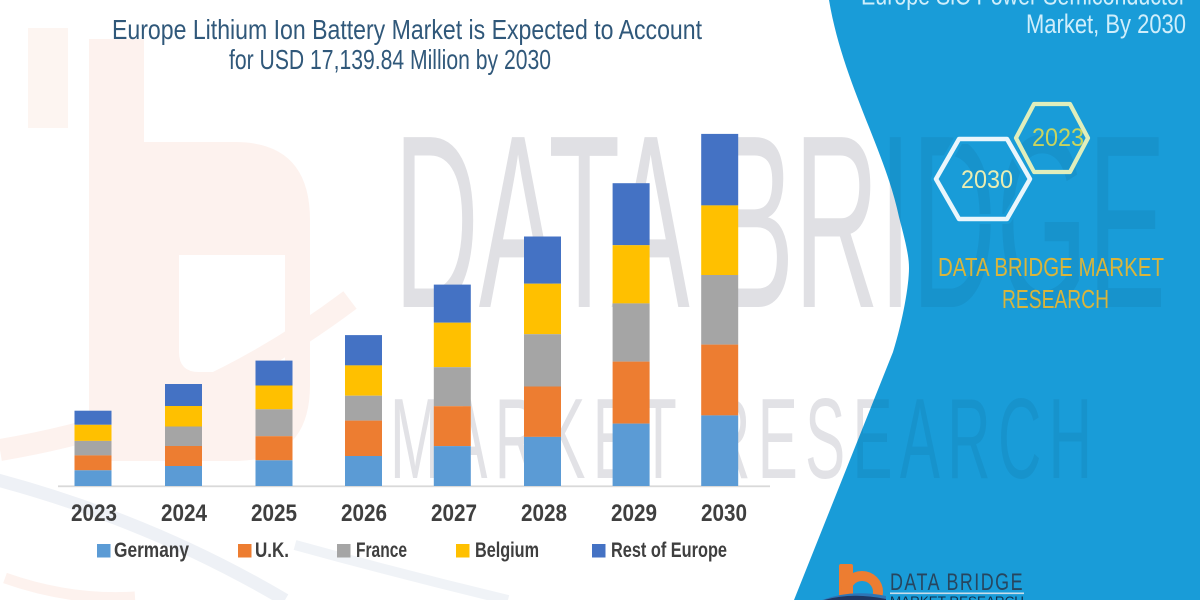 The height and width of the screenshot is (600, 1200). What do you see at coordinates (390, 59) in the screenshot?
I see `svg-text:for USD 17,139.84 Million by 2: for USD 17,139.84 Million by 2030` at bounding box center [390, 59].